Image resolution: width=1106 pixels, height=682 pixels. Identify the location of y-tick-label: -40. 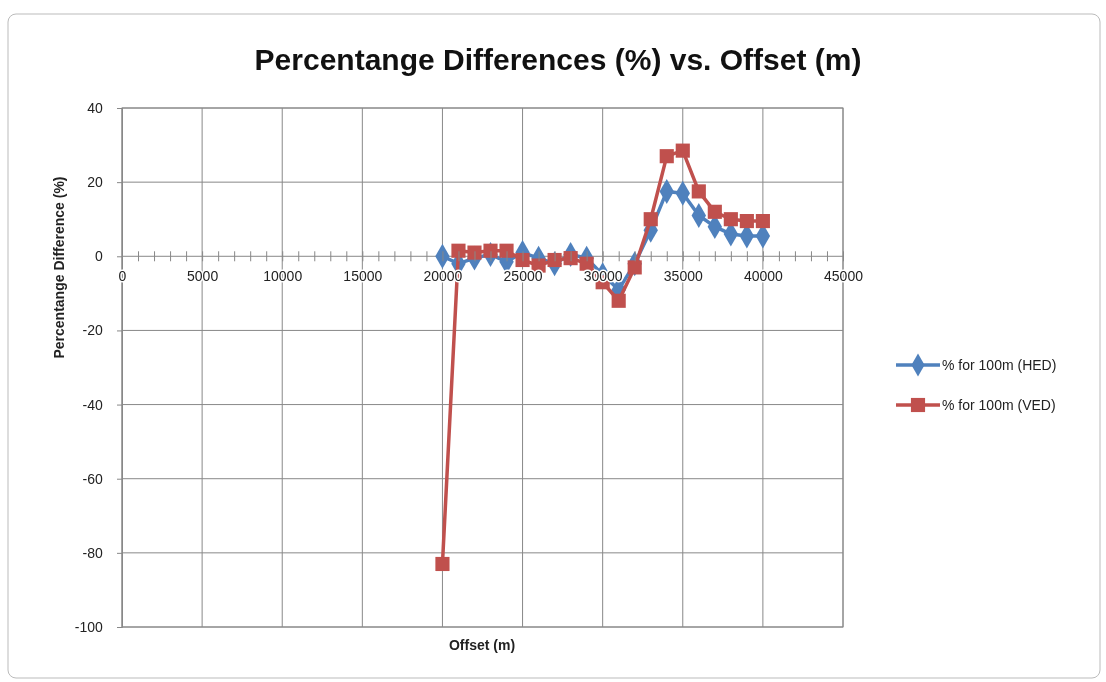
(93, 404).